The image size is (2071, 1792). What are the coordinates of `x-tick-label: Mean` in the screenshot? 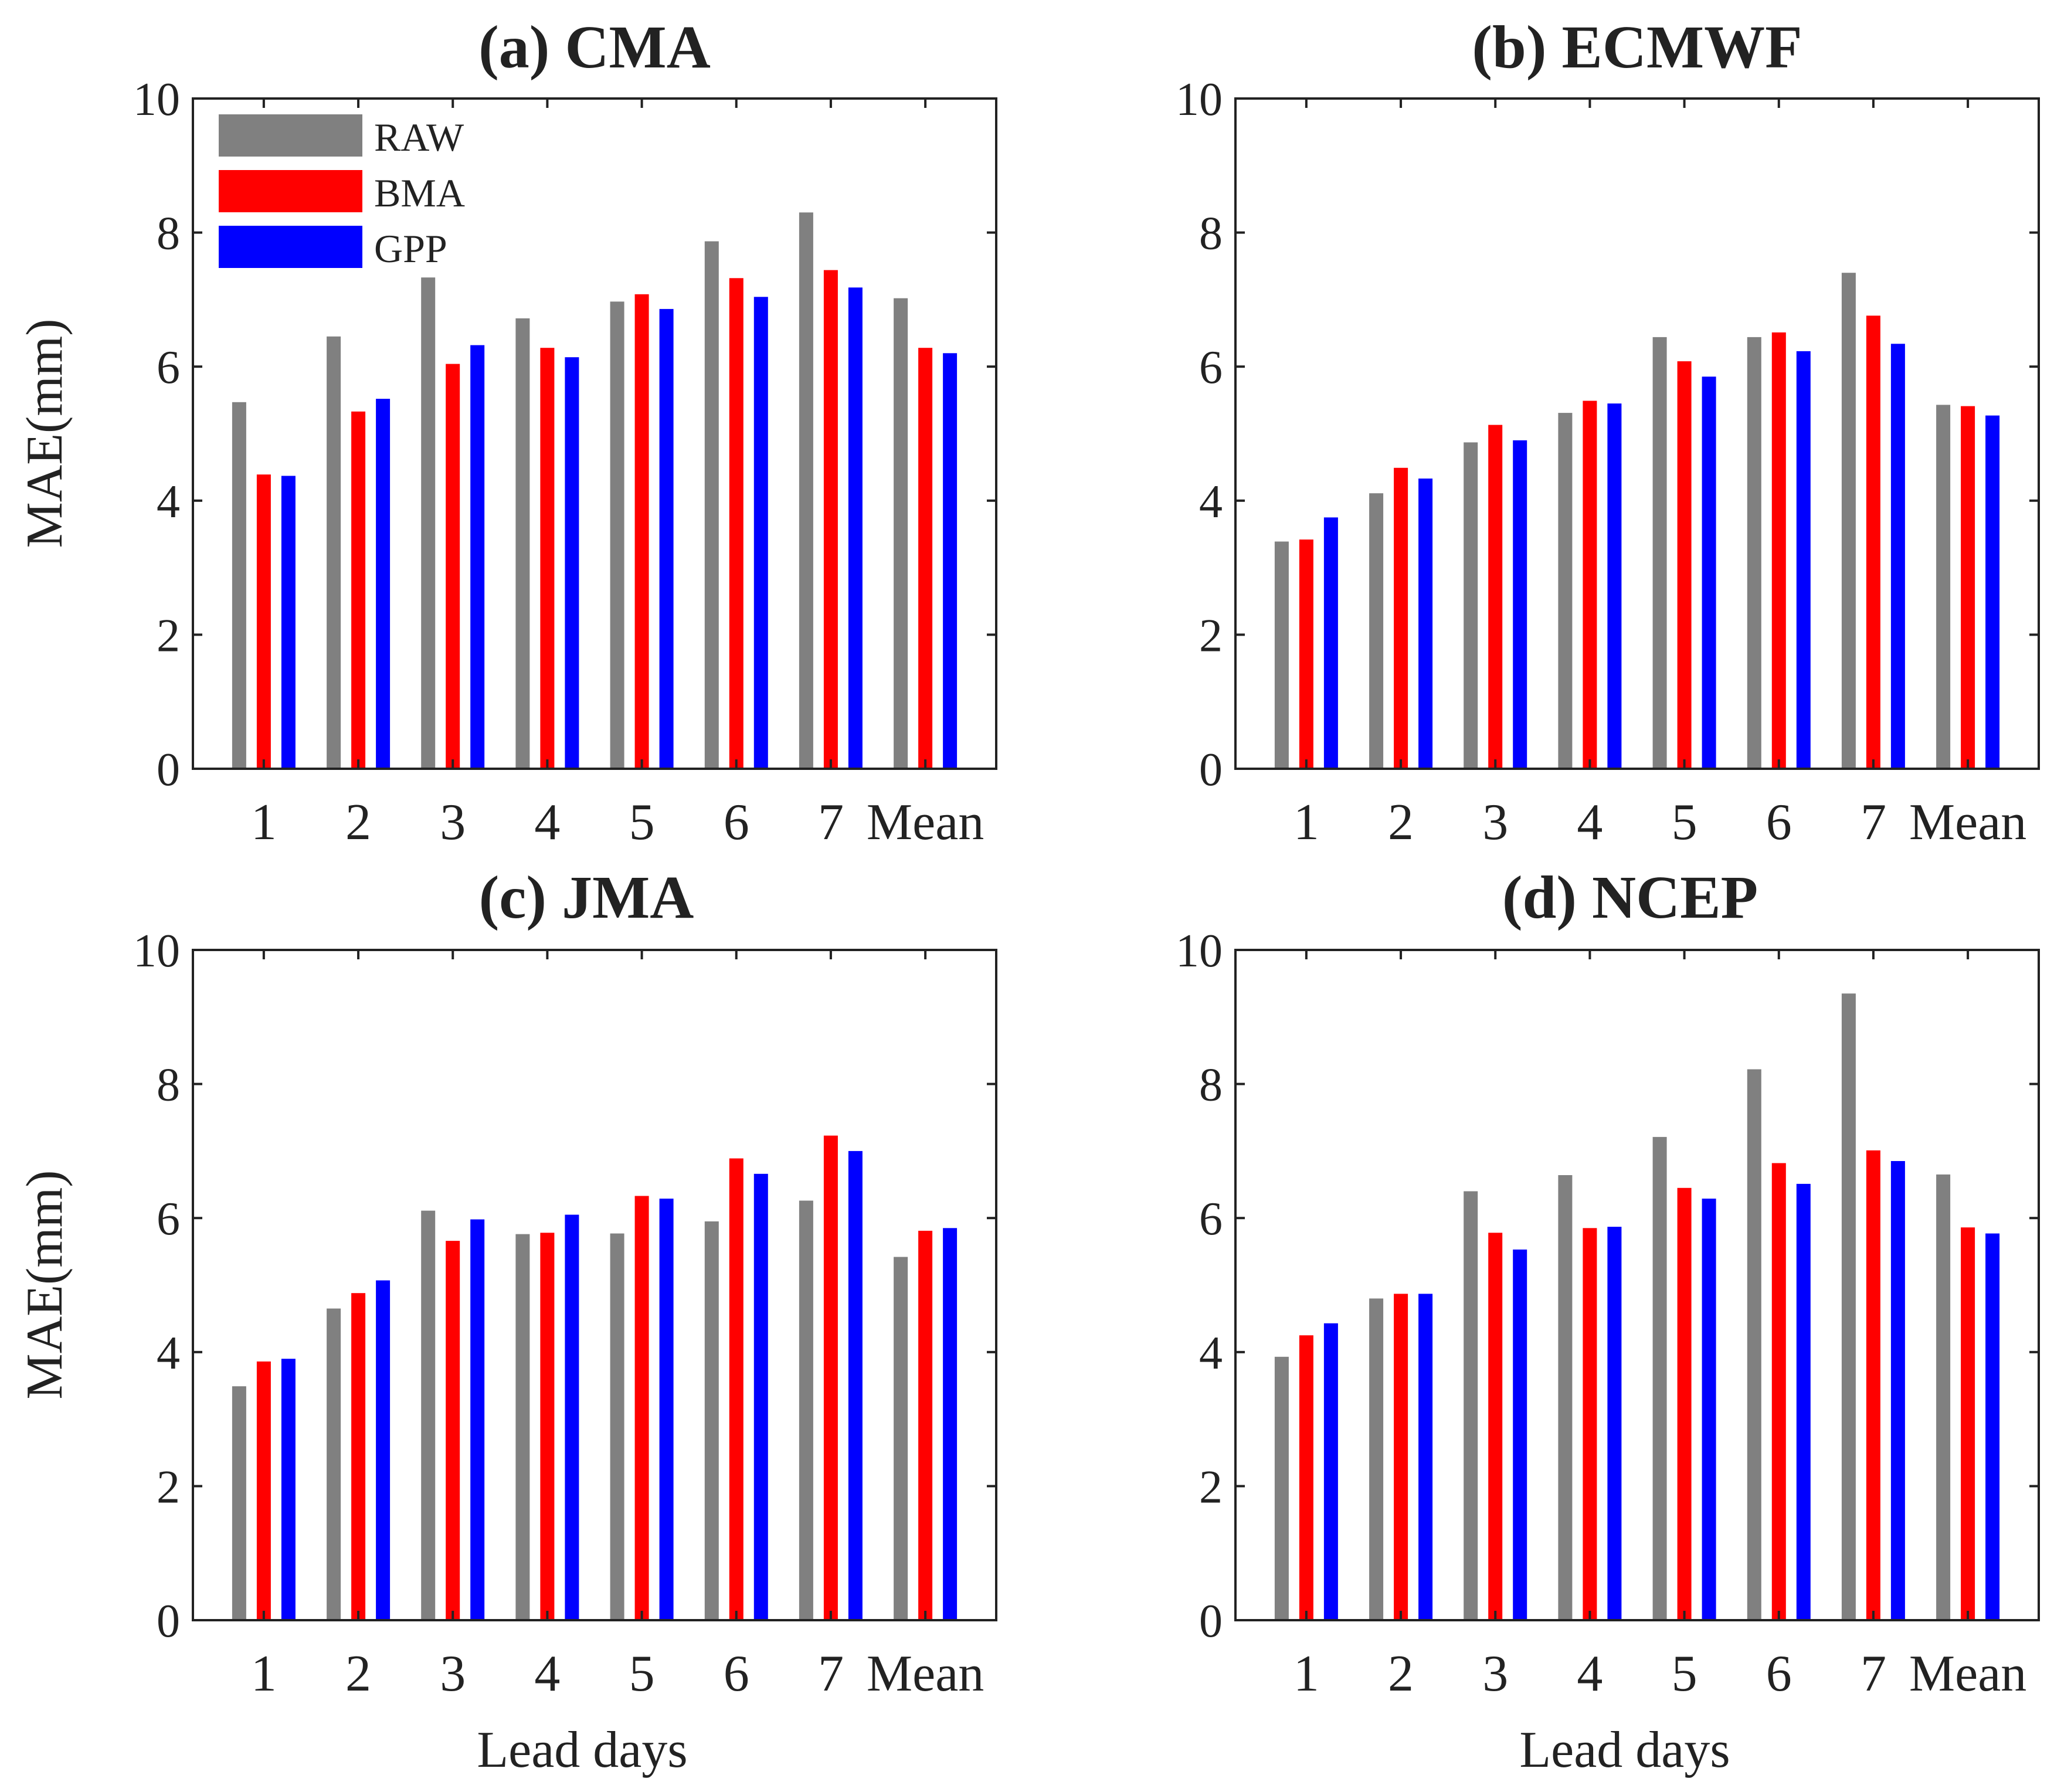 It's located at (926, 822).